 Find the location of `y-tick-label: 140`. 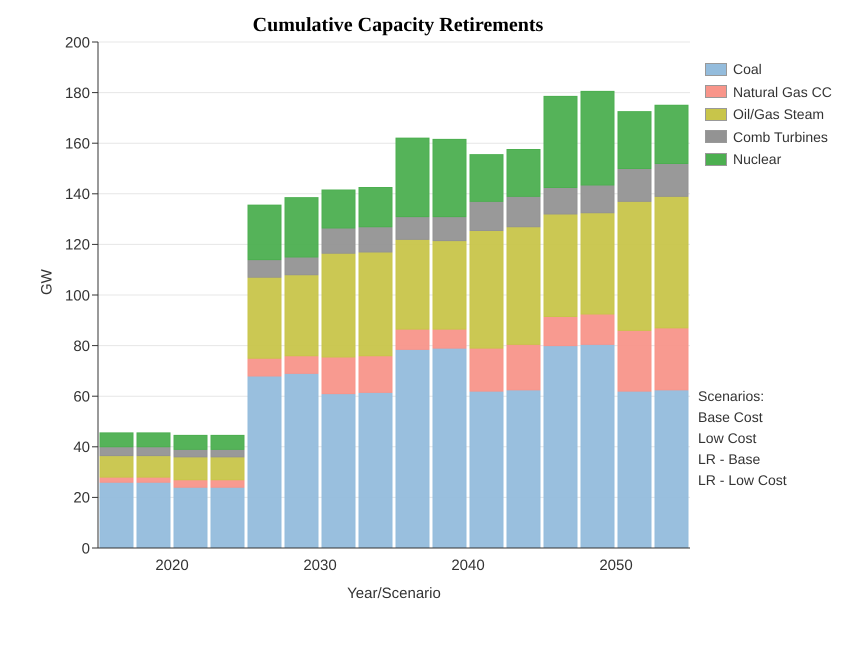

y-tick-label: 140 is located at coordinates (77, 195).